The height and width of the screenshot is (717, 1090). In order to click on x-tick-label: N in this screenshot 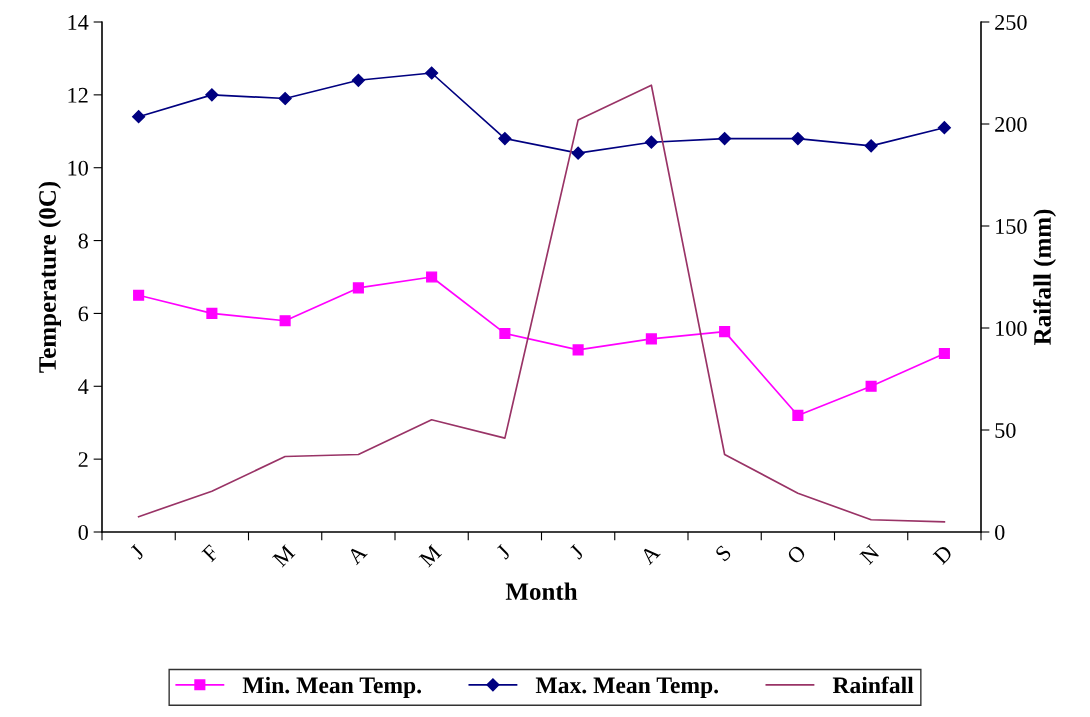, I will do `click(870, 554)`.